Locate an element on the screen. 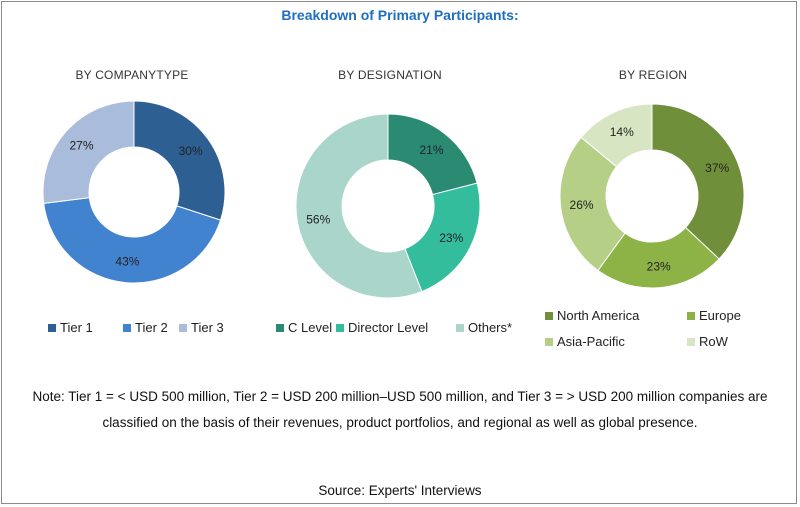  chart-title-company-type: BY COMPANYTYPE is located at coordinates (132, 75).